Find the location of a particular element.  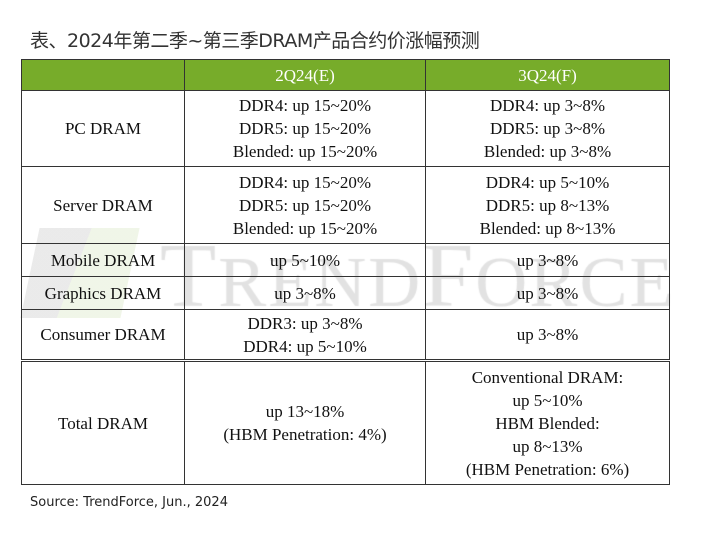

forecast-line: Blended: up 8~13% is located at coordinates (547, 228).